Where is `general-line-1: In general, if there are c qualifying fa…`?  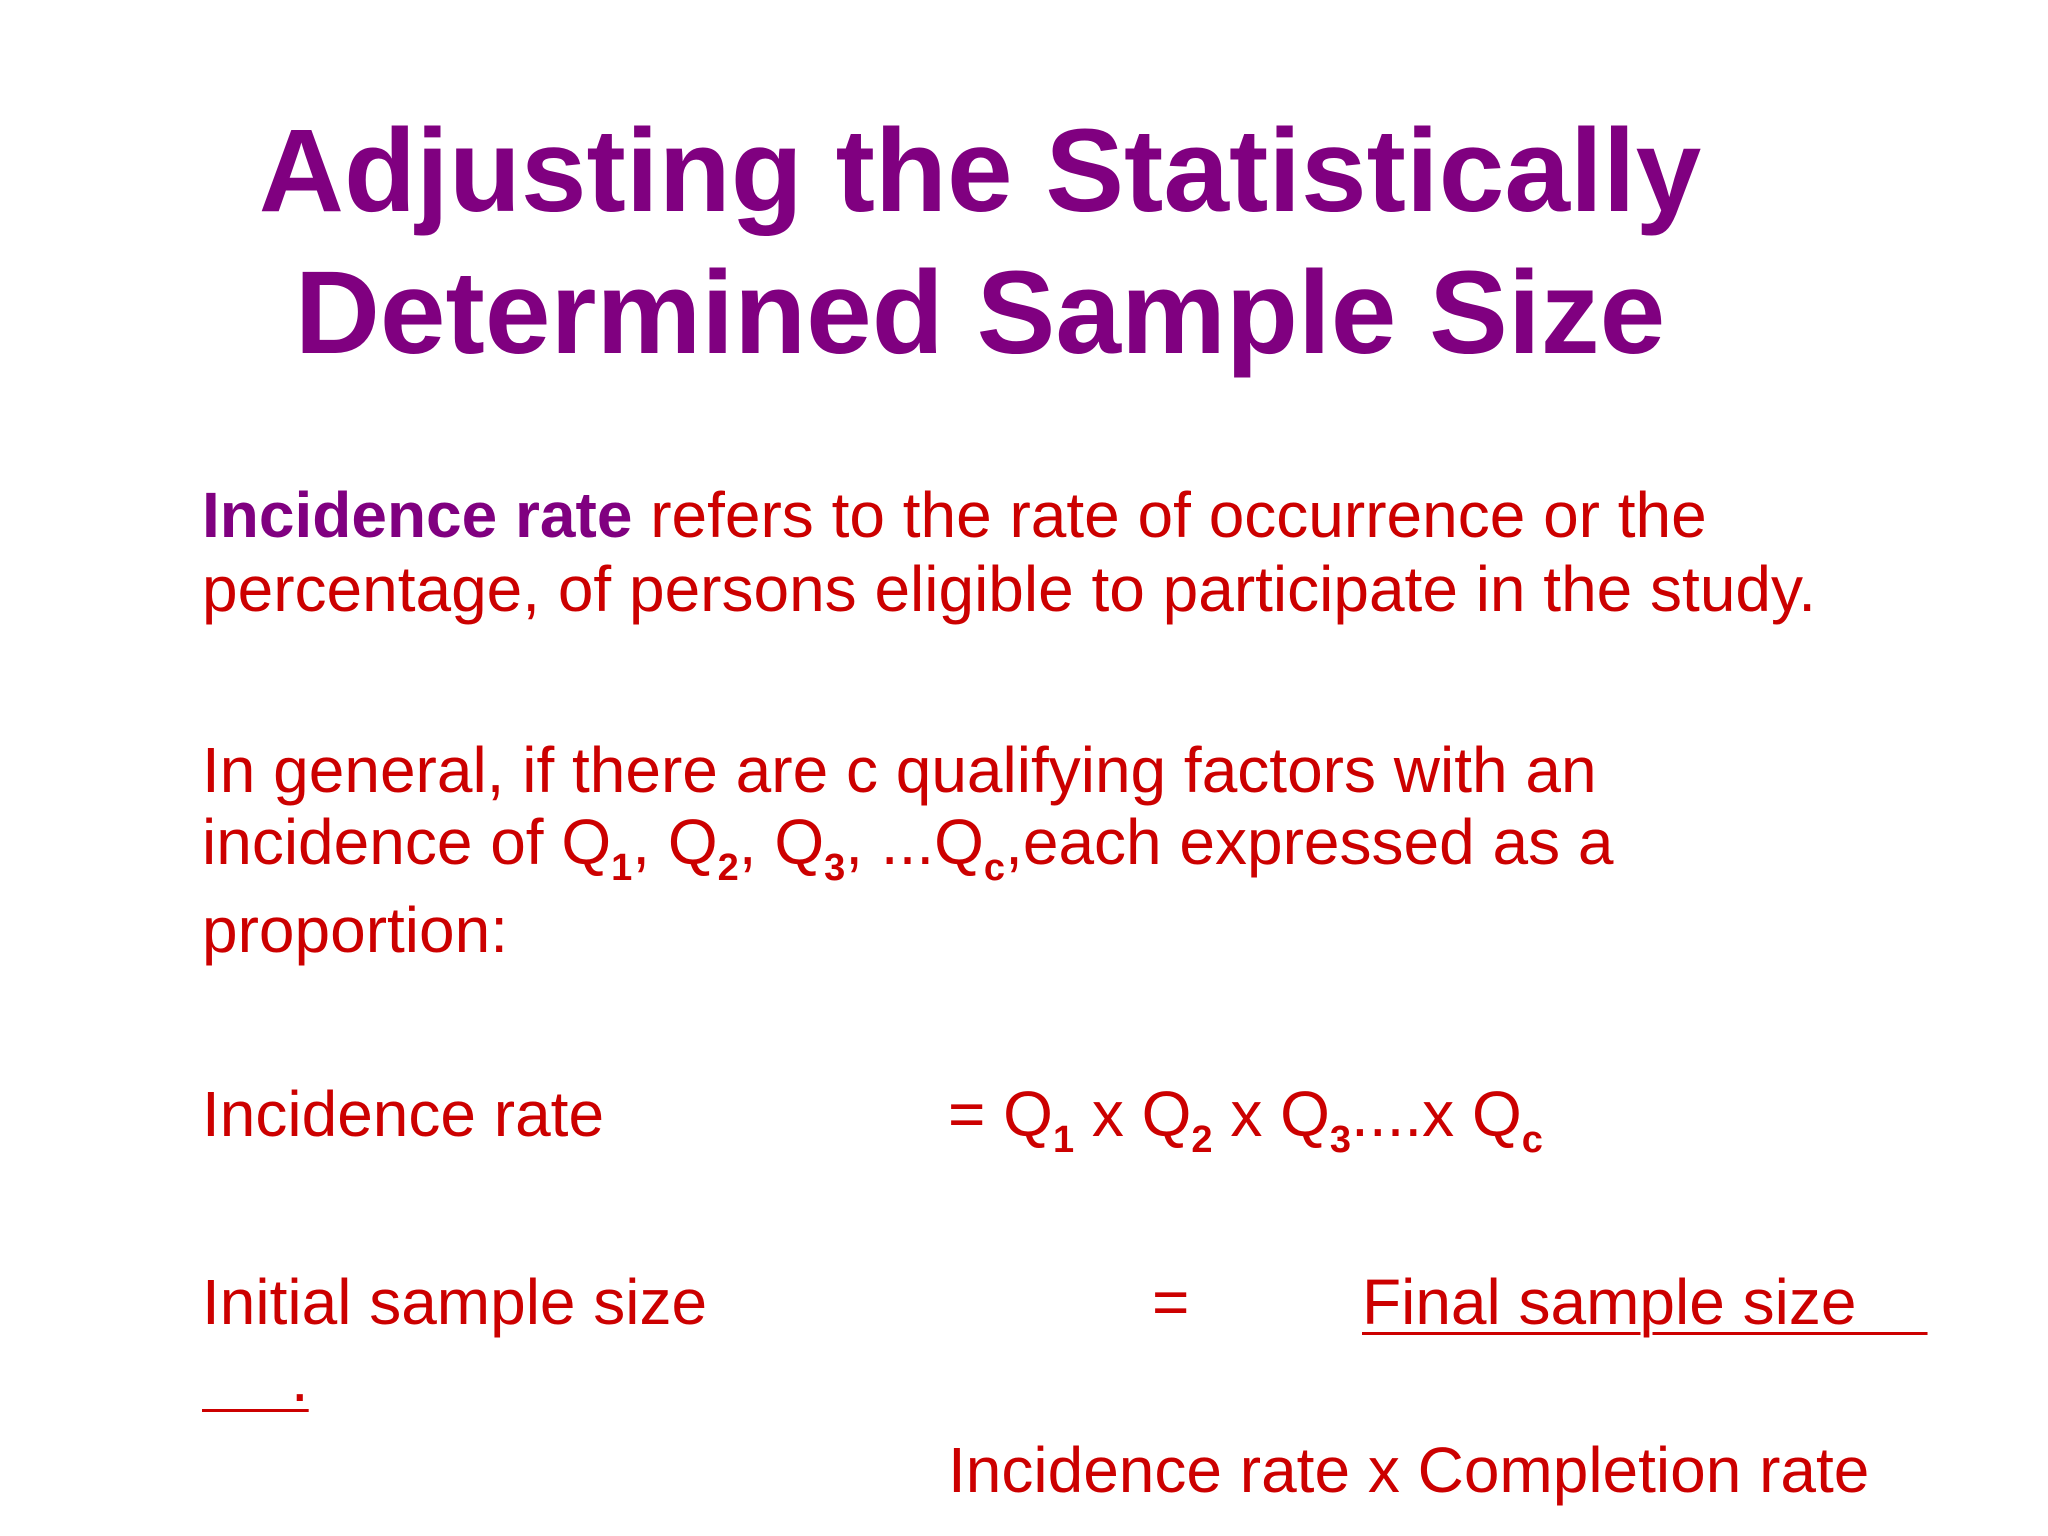 general-line-1: In general, if there are c qualifying fa… is located at coordinates (899, 770).